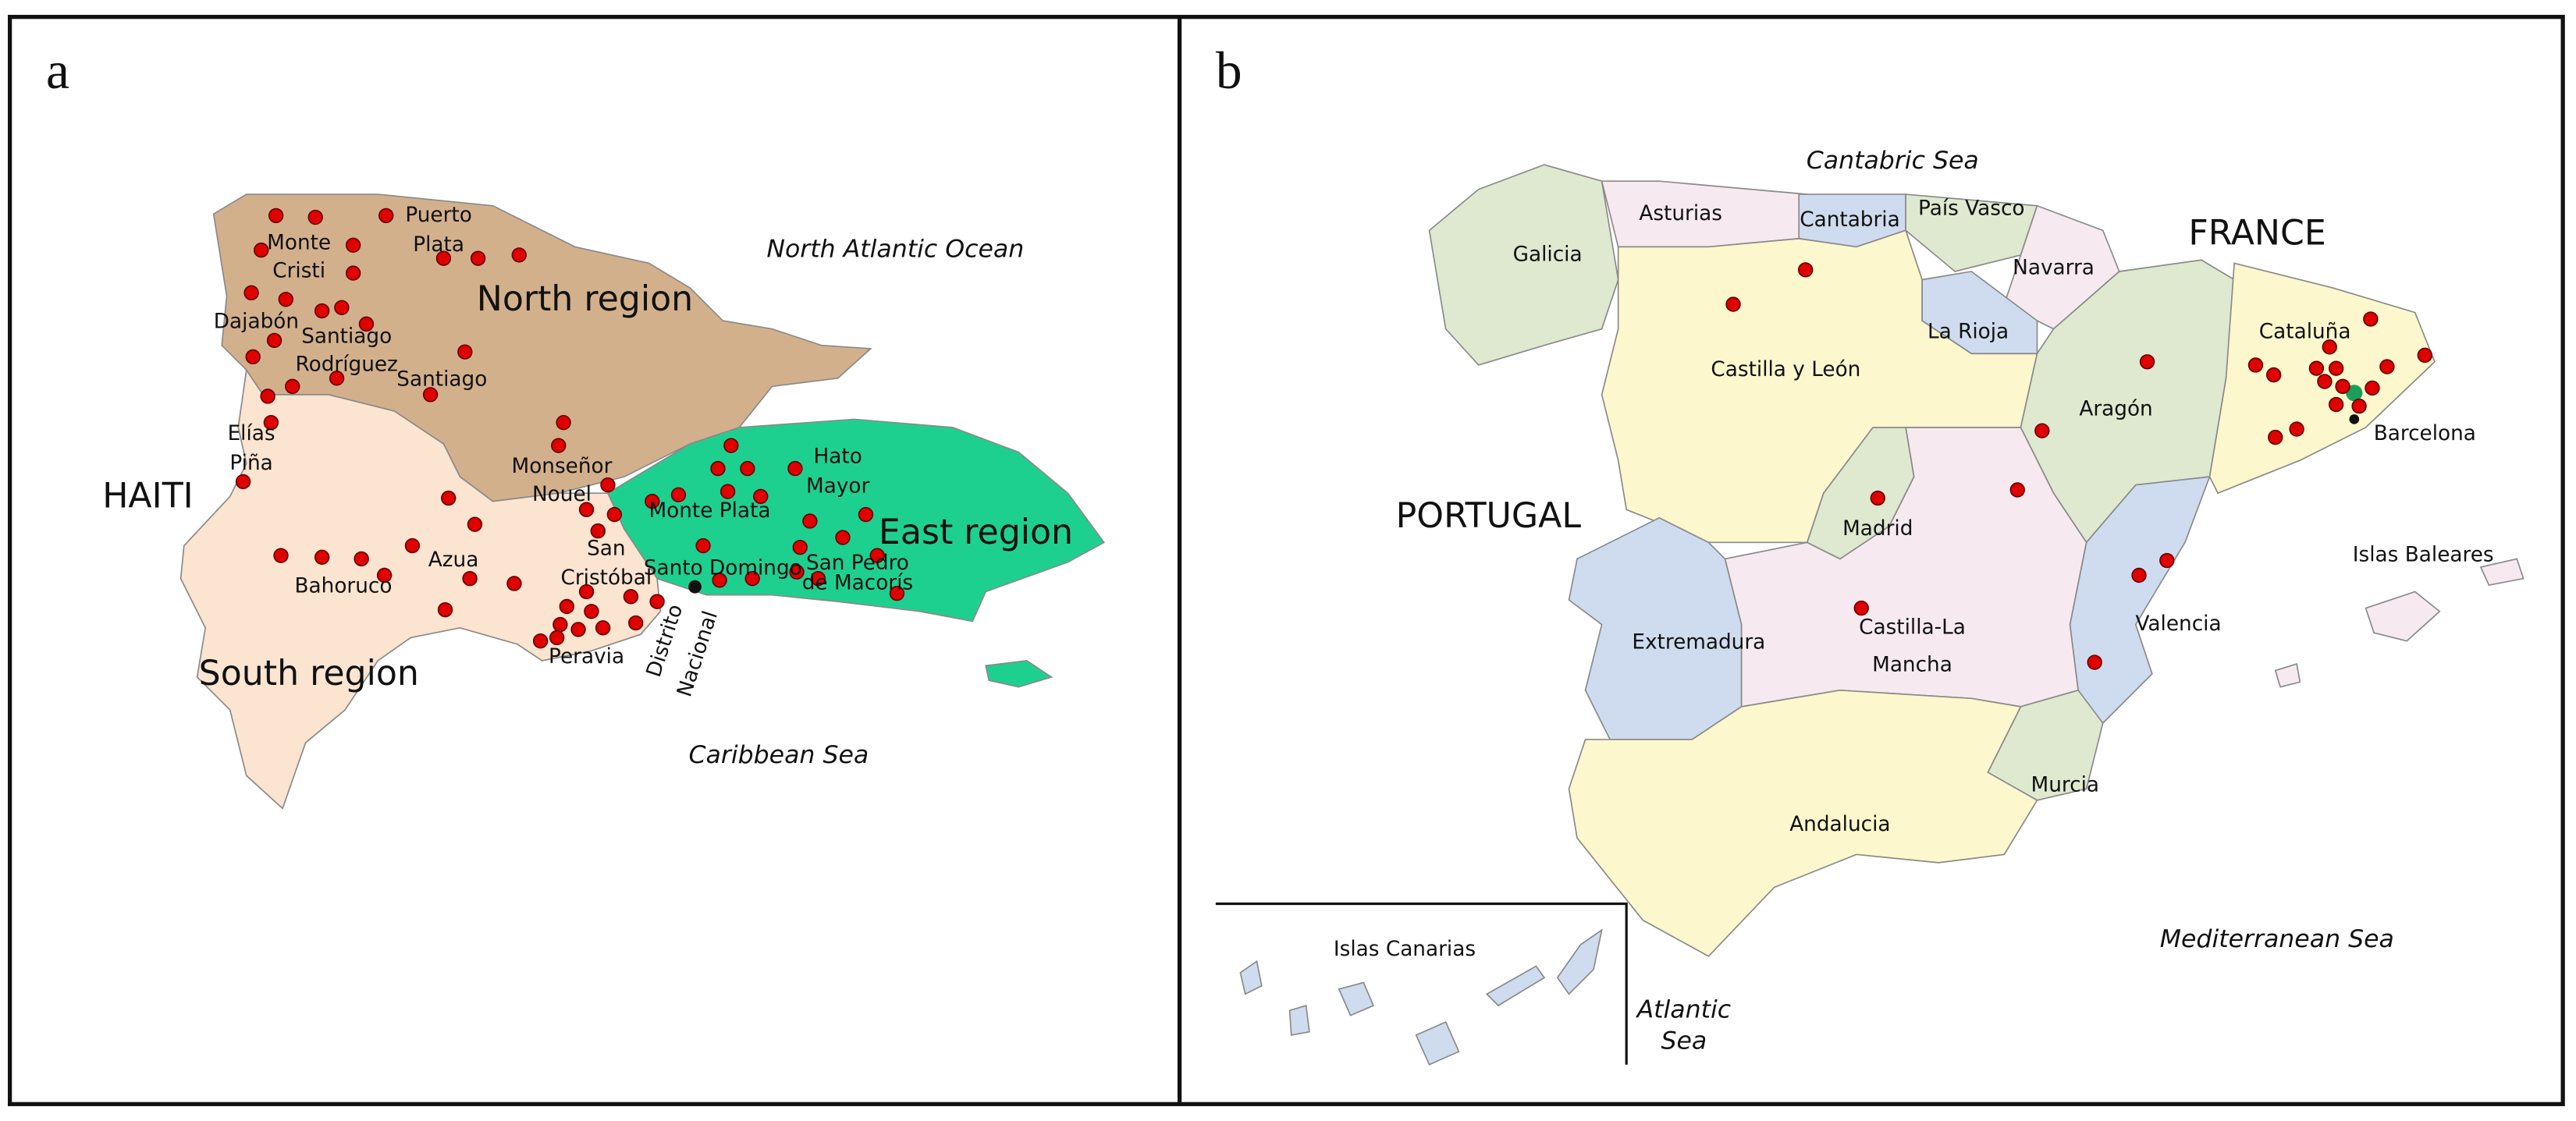  Describe the element at coordinates (2399, 623) in the screenshot. I see `baleares-shape` at that location.